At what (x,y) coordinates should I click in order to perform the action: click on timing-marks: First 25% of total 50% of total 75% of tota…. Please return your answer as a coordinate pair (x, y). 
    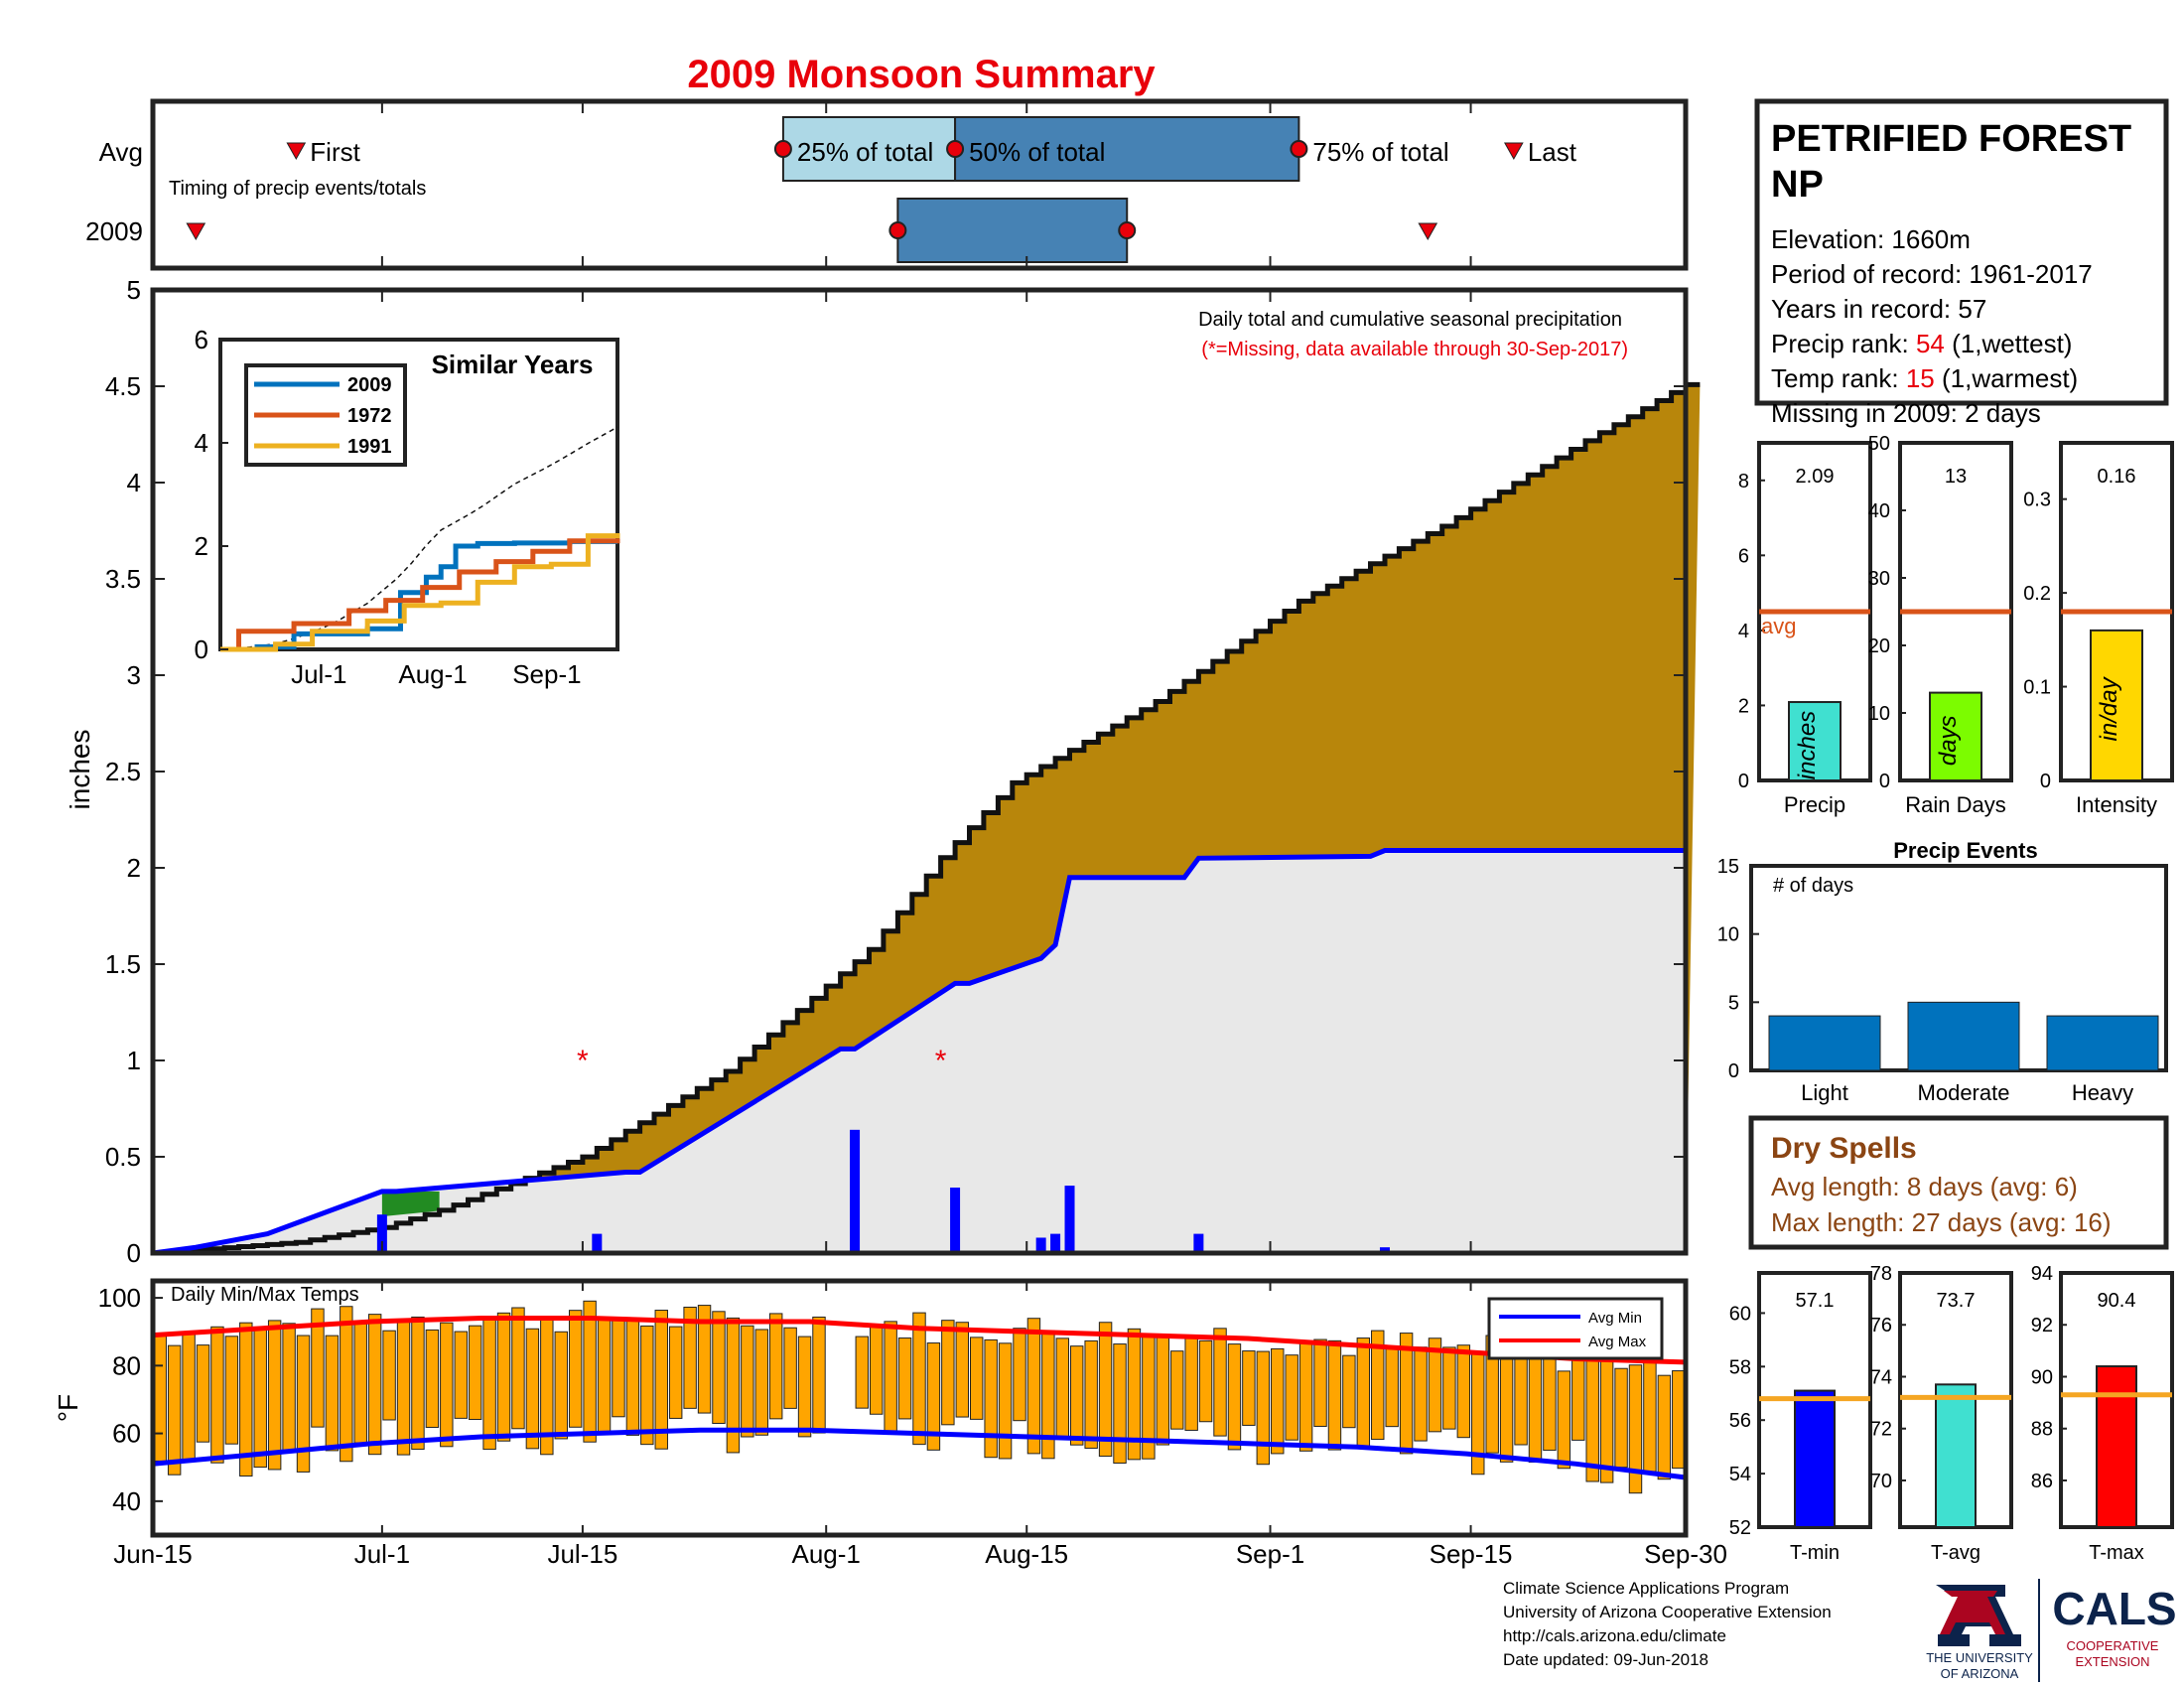
    Looking at the image, I should click on (881, 189).